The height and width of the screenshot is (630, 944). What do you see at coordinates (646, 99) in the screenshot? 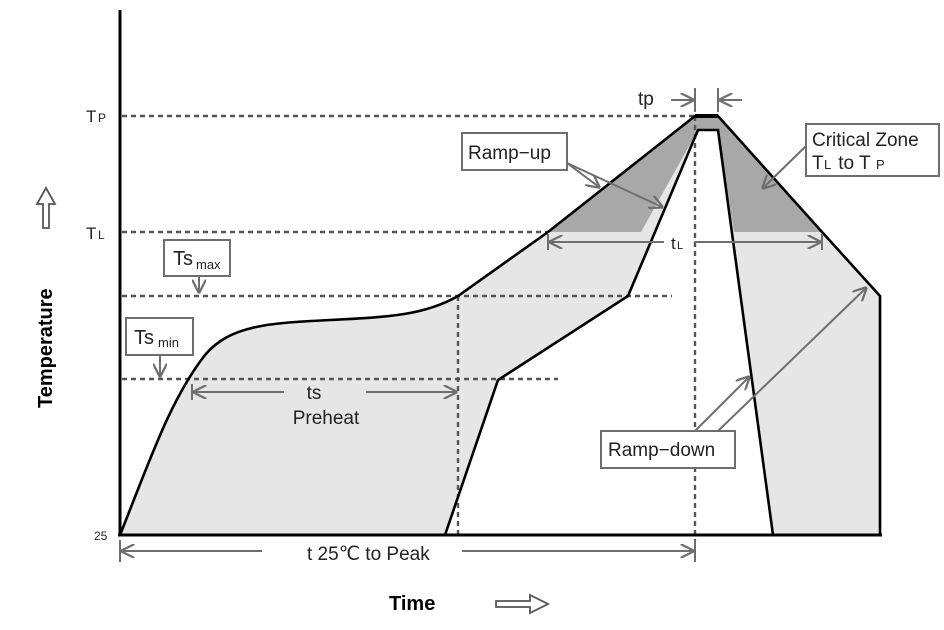
I see `svg-text: tp` at bounding box center [646, 99].